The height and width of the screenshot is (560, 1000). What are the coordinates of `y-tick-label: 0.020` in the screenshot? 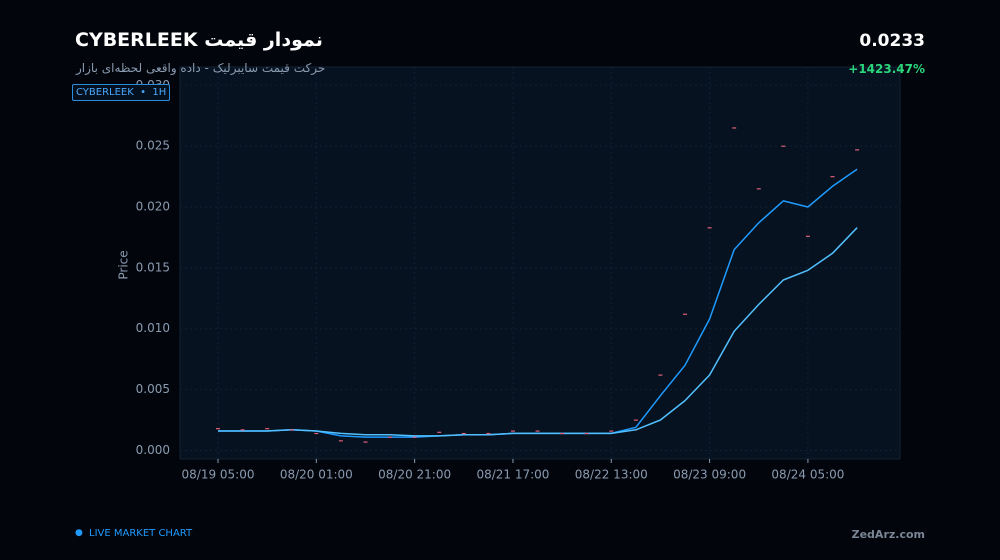 It's located at (153, 207).